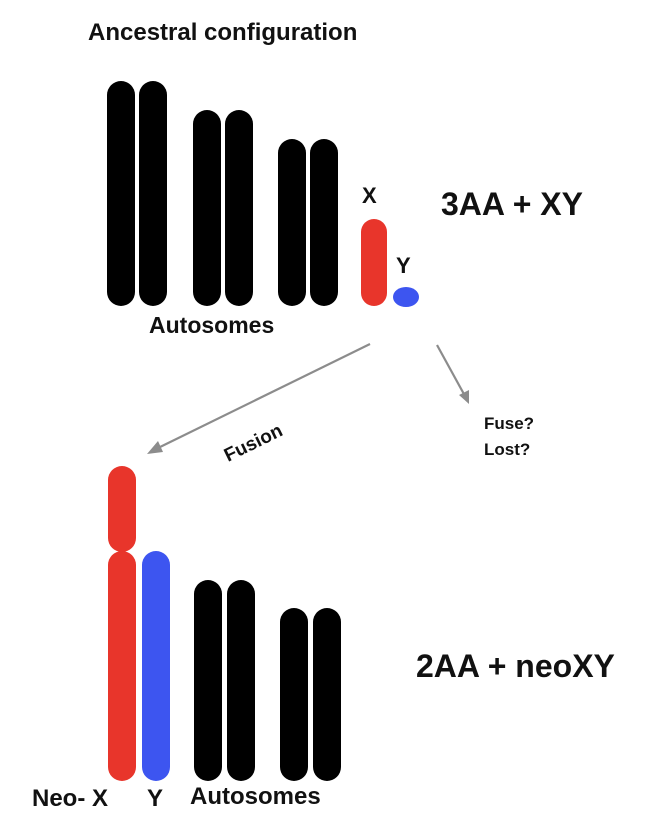 This screenshot has width=656, height=822. What do you see at coordinates (222, 32) in the screenshot?
I see `diagram-title: Ancestral configuration` at bounding box center [222, 32].